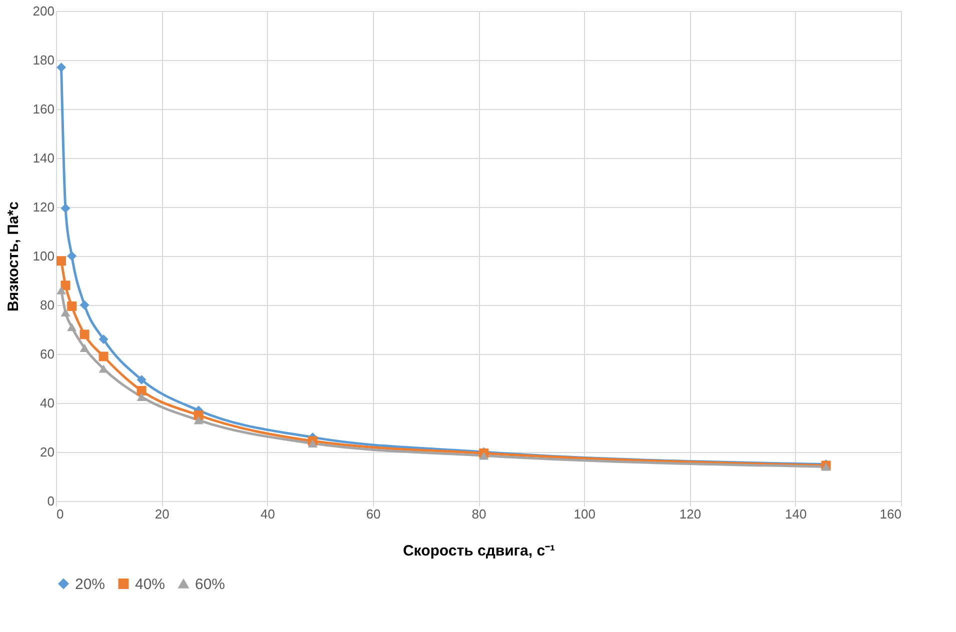  Describe the element at coordinates (47, 354) in the screenshot. I see `y-tick-label: 60` at that location.